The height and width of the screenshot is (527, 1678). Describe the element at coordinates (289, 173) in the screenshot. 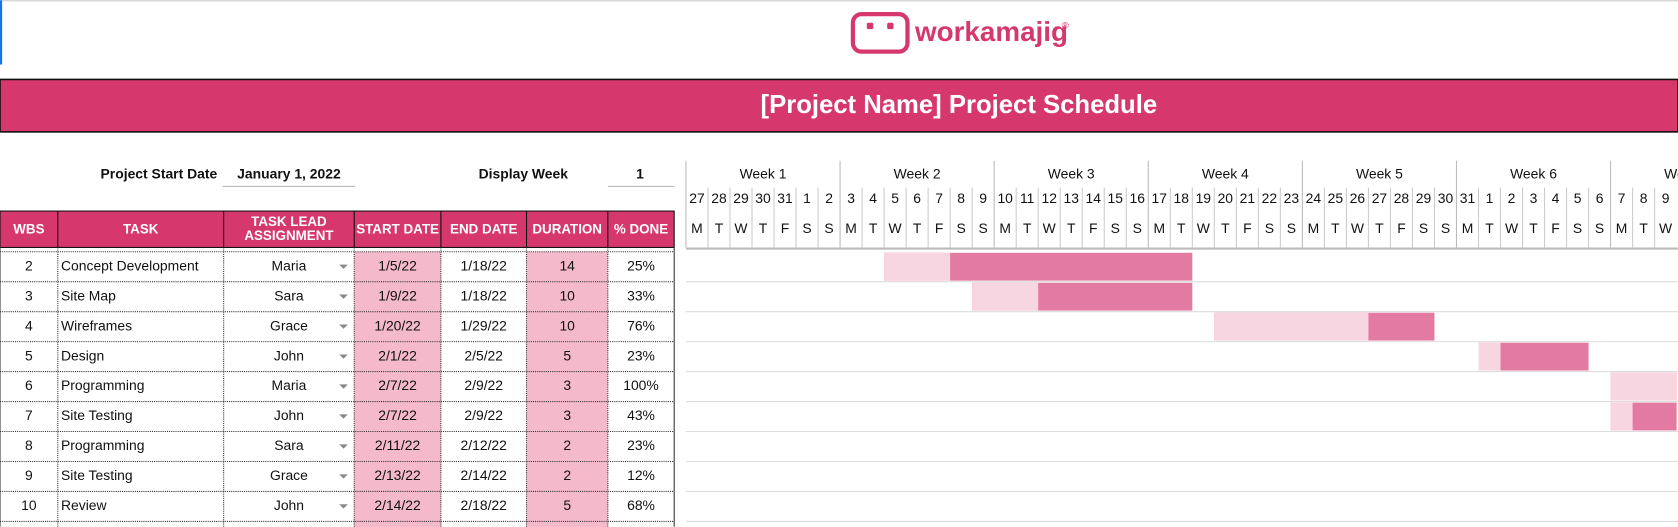

I see `start-value: January 1, 2022` at that location.